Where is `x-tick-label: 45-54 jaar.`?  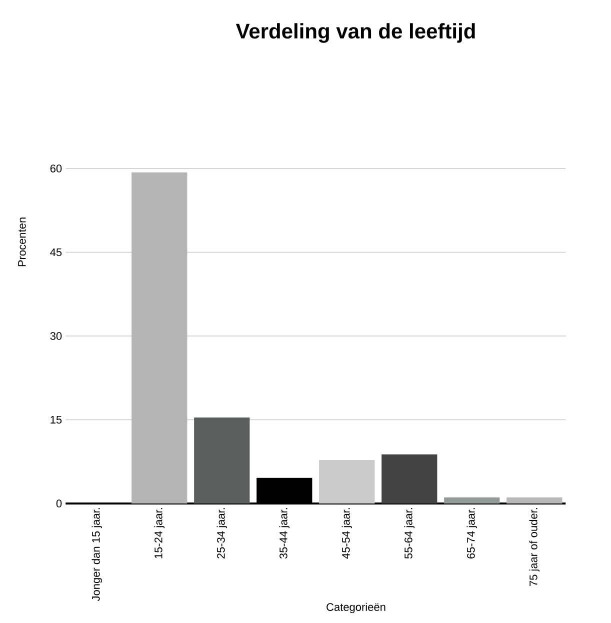
x-tick-label: 45-54 jaar. is located at coordinates (347, 533).